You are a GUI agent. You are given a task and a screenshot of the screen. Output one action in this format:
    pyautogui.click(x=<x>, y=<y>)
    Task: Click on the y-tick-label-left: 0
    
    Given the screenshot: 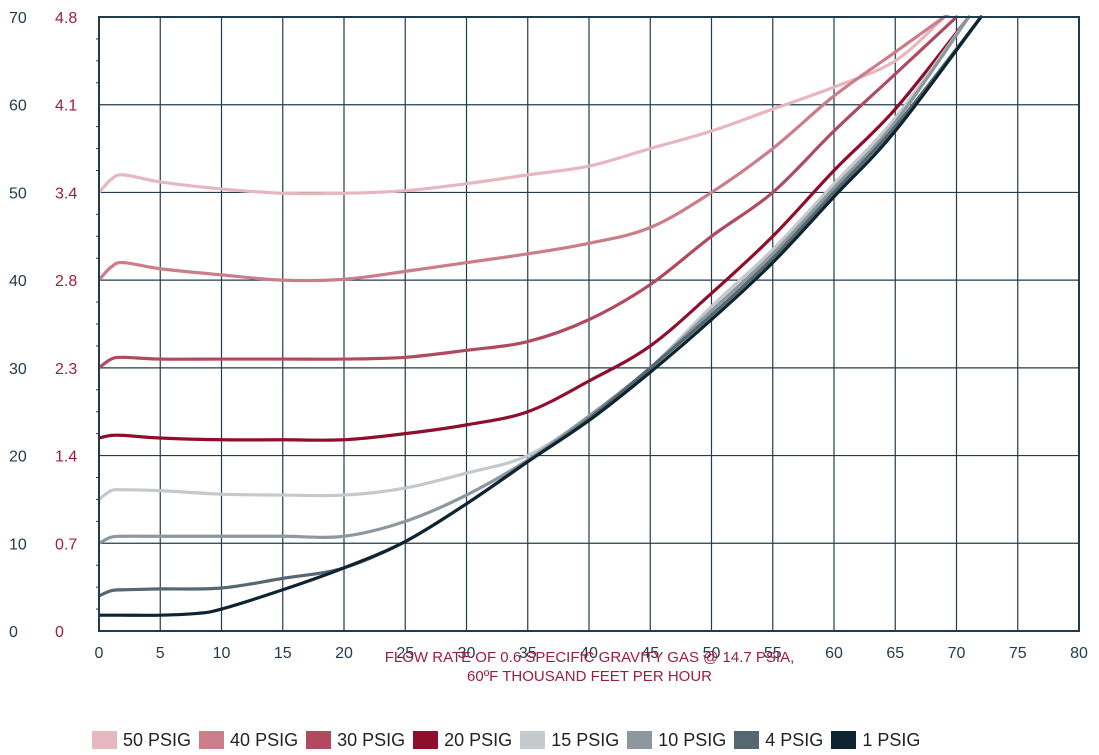 What is the action you would take?
    pyautogui.click(x=13, y=632)
    